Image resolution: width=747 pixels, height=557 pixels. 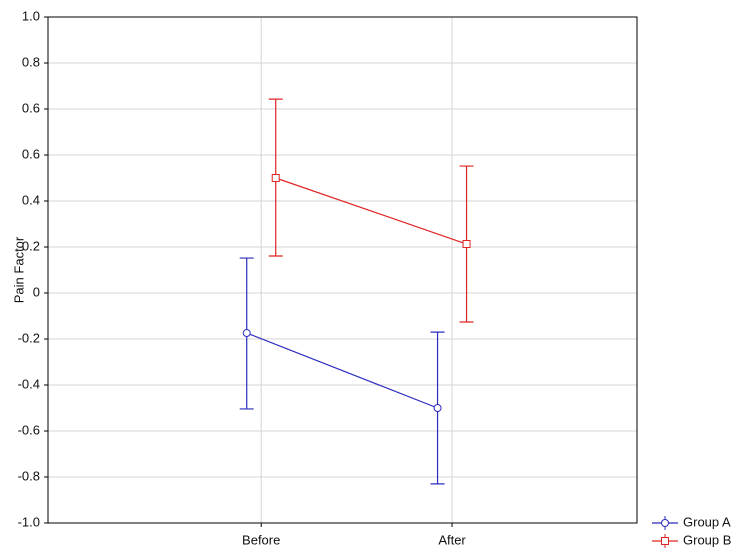 What do you see at coordinates (29, 429) in the screenshot?
I see `y-tick-label: -0.6` at bounding box center [29, 429].